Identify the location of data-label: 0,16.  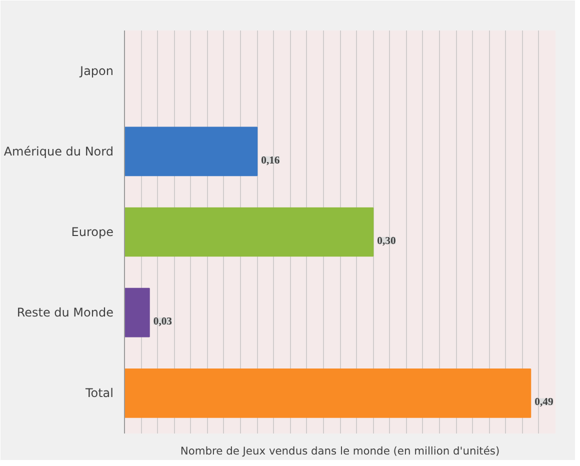
(270, 160).